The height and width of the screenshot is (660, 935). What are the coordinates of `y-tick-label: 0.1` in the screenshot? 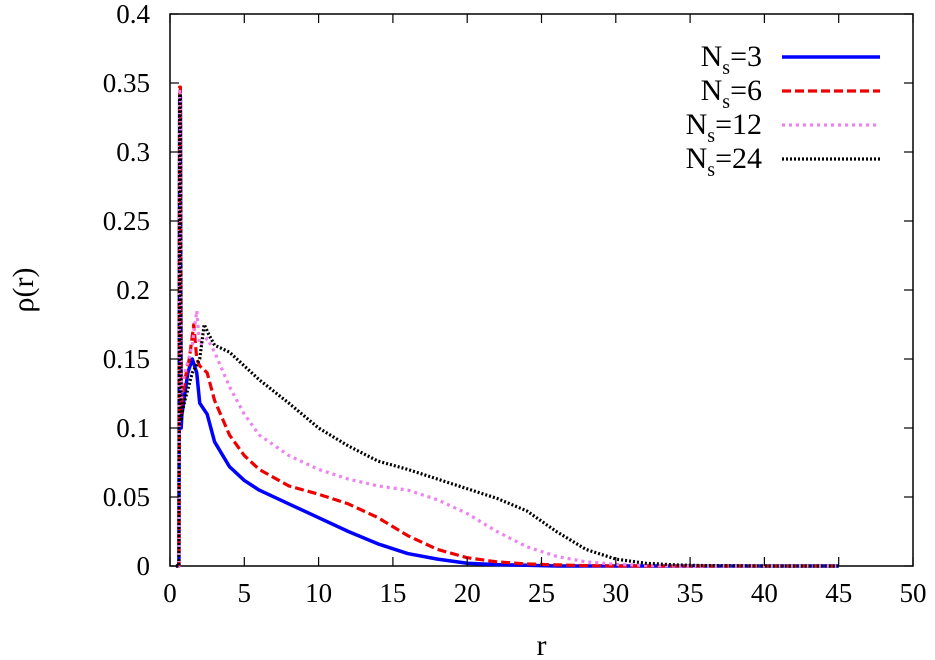 It's located at (133, 428).